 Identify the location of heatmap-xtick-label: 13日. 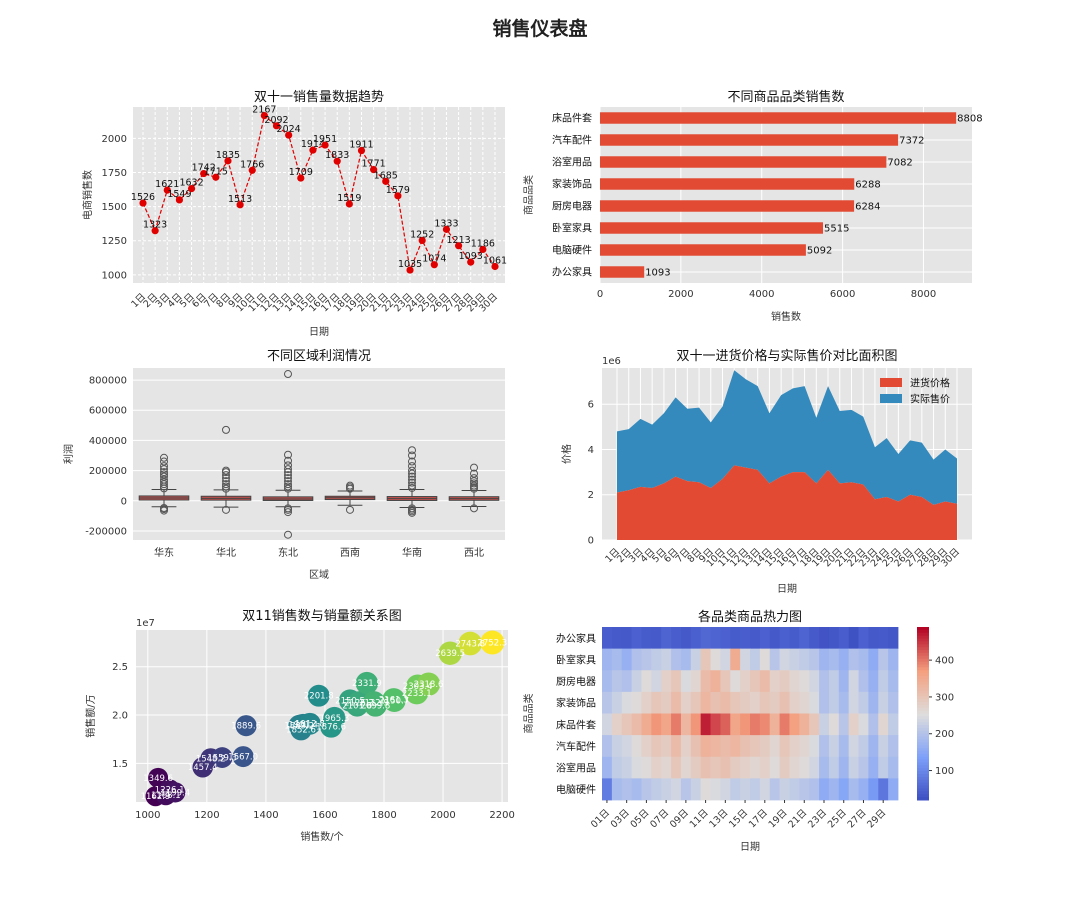
(718, 818).